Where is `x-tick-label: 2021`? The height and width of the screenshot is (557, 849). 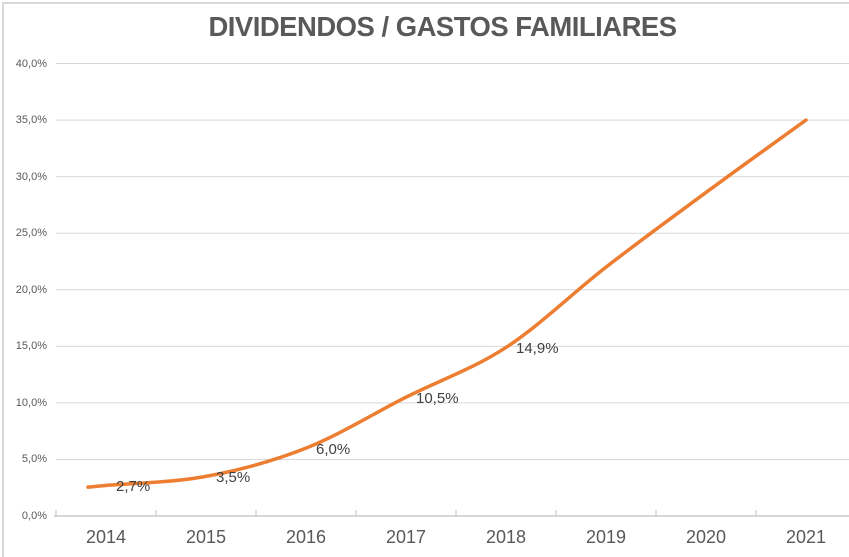 x-tick-label: 2021 is located at coordinates (806, 537).